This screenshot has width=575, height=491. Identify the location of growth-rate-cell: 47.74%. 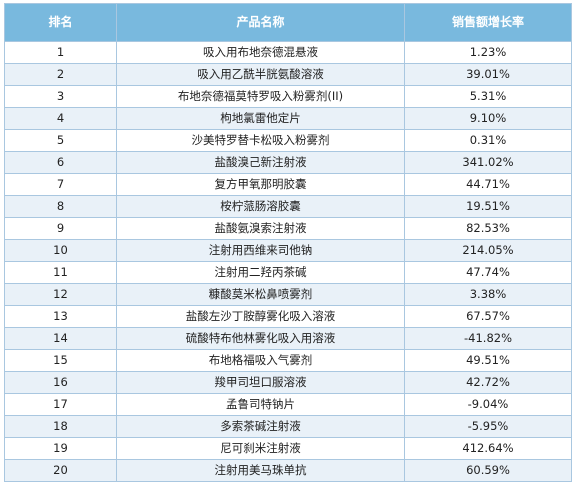
(488, 272).